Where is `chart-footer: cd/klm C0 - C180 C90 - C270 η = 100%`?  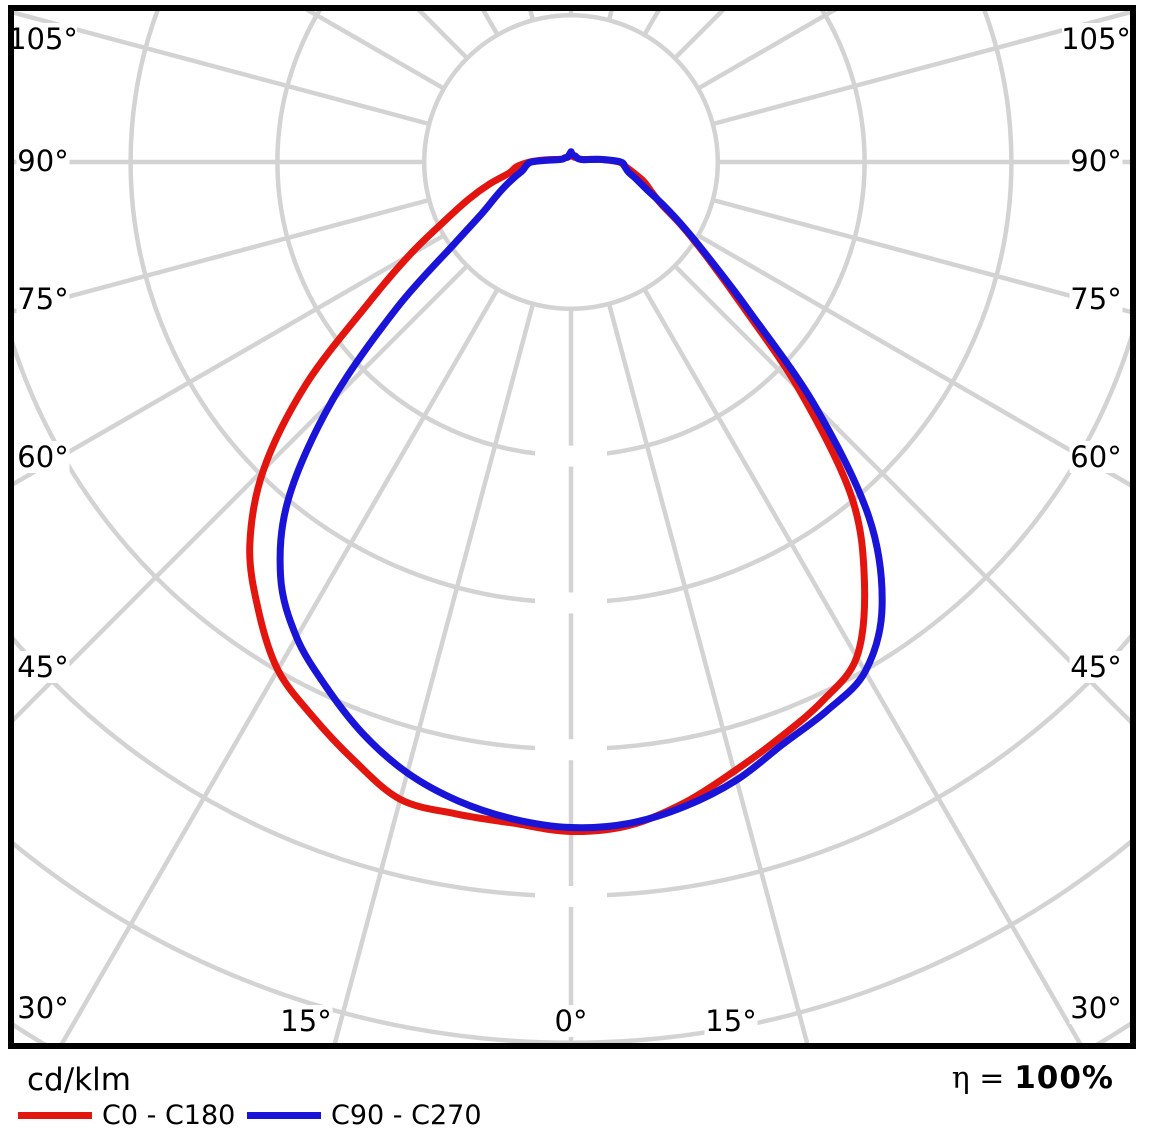 chart-footer: cd/klm C0 - C180 C90 - C270 η = 100% is located at coordinates (582, 1096).